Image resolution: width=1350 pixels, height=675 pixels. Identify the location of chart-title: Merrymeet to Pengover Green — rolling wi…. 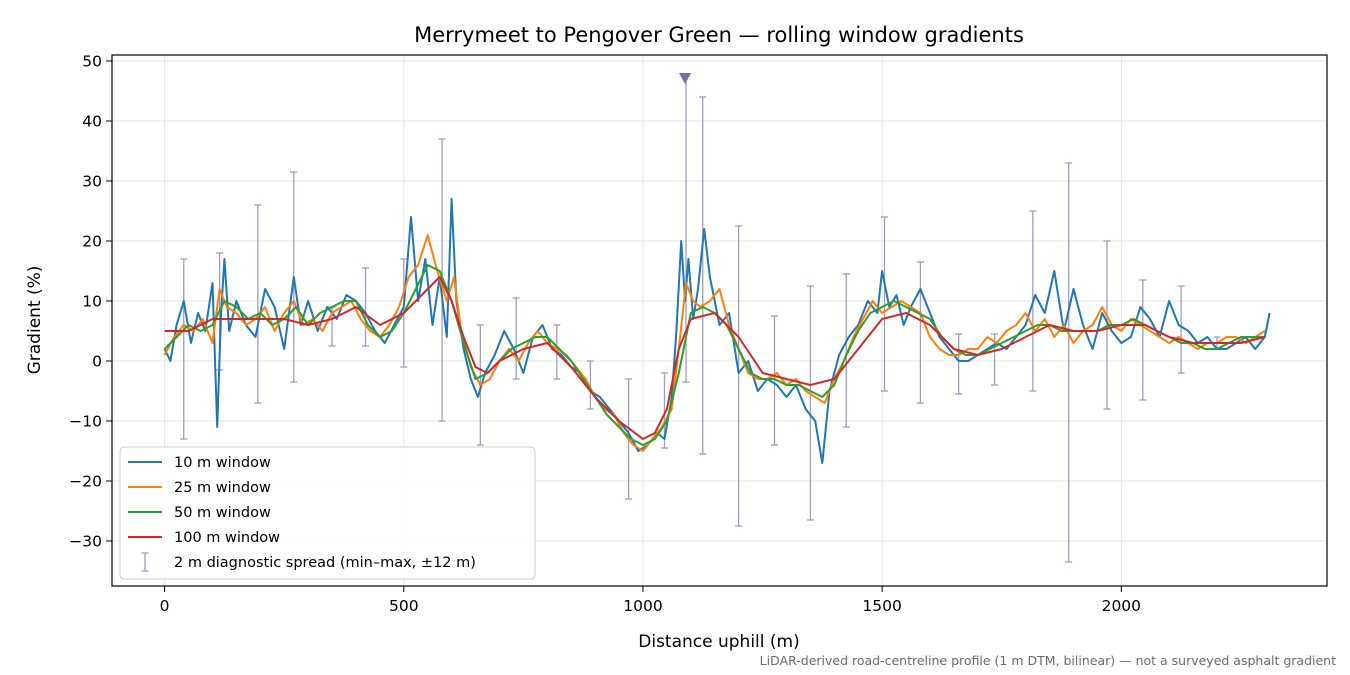
(719, 35).